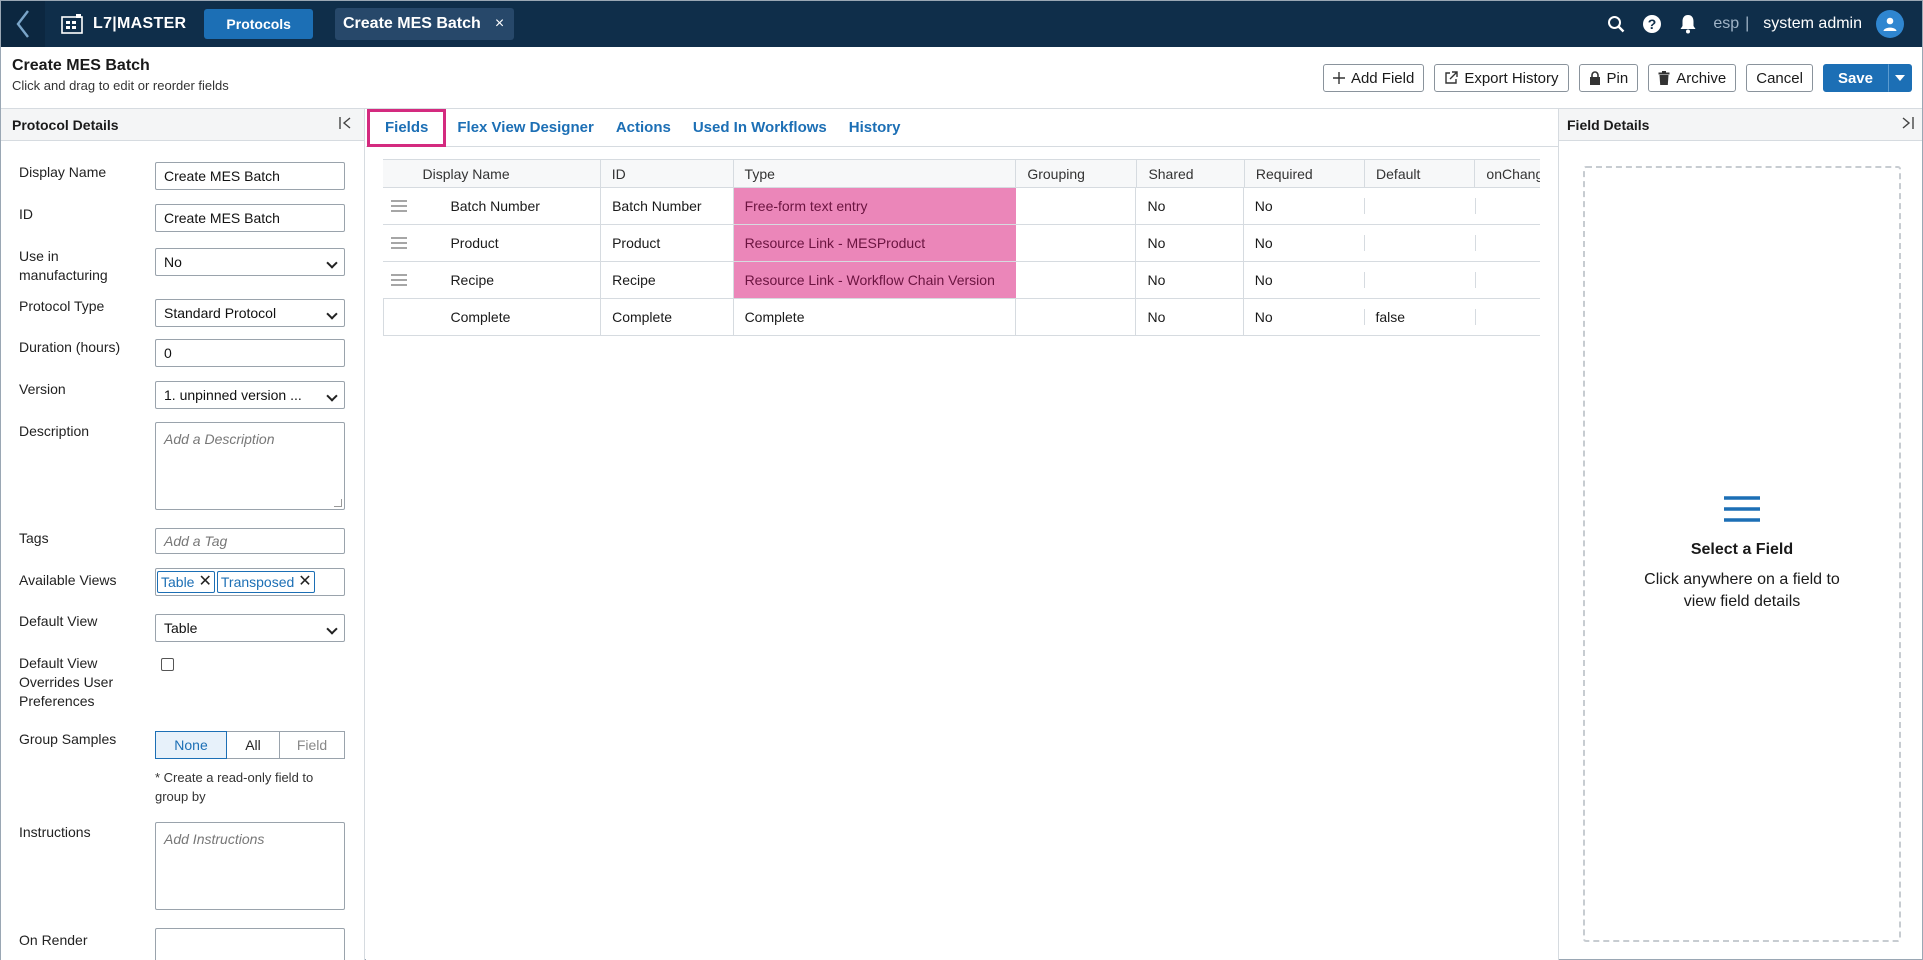 The width and height of the screenshot is (1923, 960). What do you see at coordinates (346, 124) in the screenshot?
I see `collapse-left-panel-icon` at bounding box center [346, 124].